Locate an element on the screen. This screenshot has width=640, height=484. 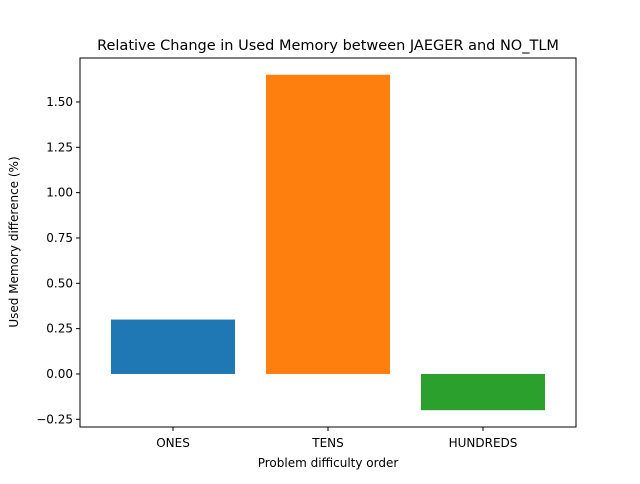
y-tick-label: 1.25 is located at coordinates (59, 147).